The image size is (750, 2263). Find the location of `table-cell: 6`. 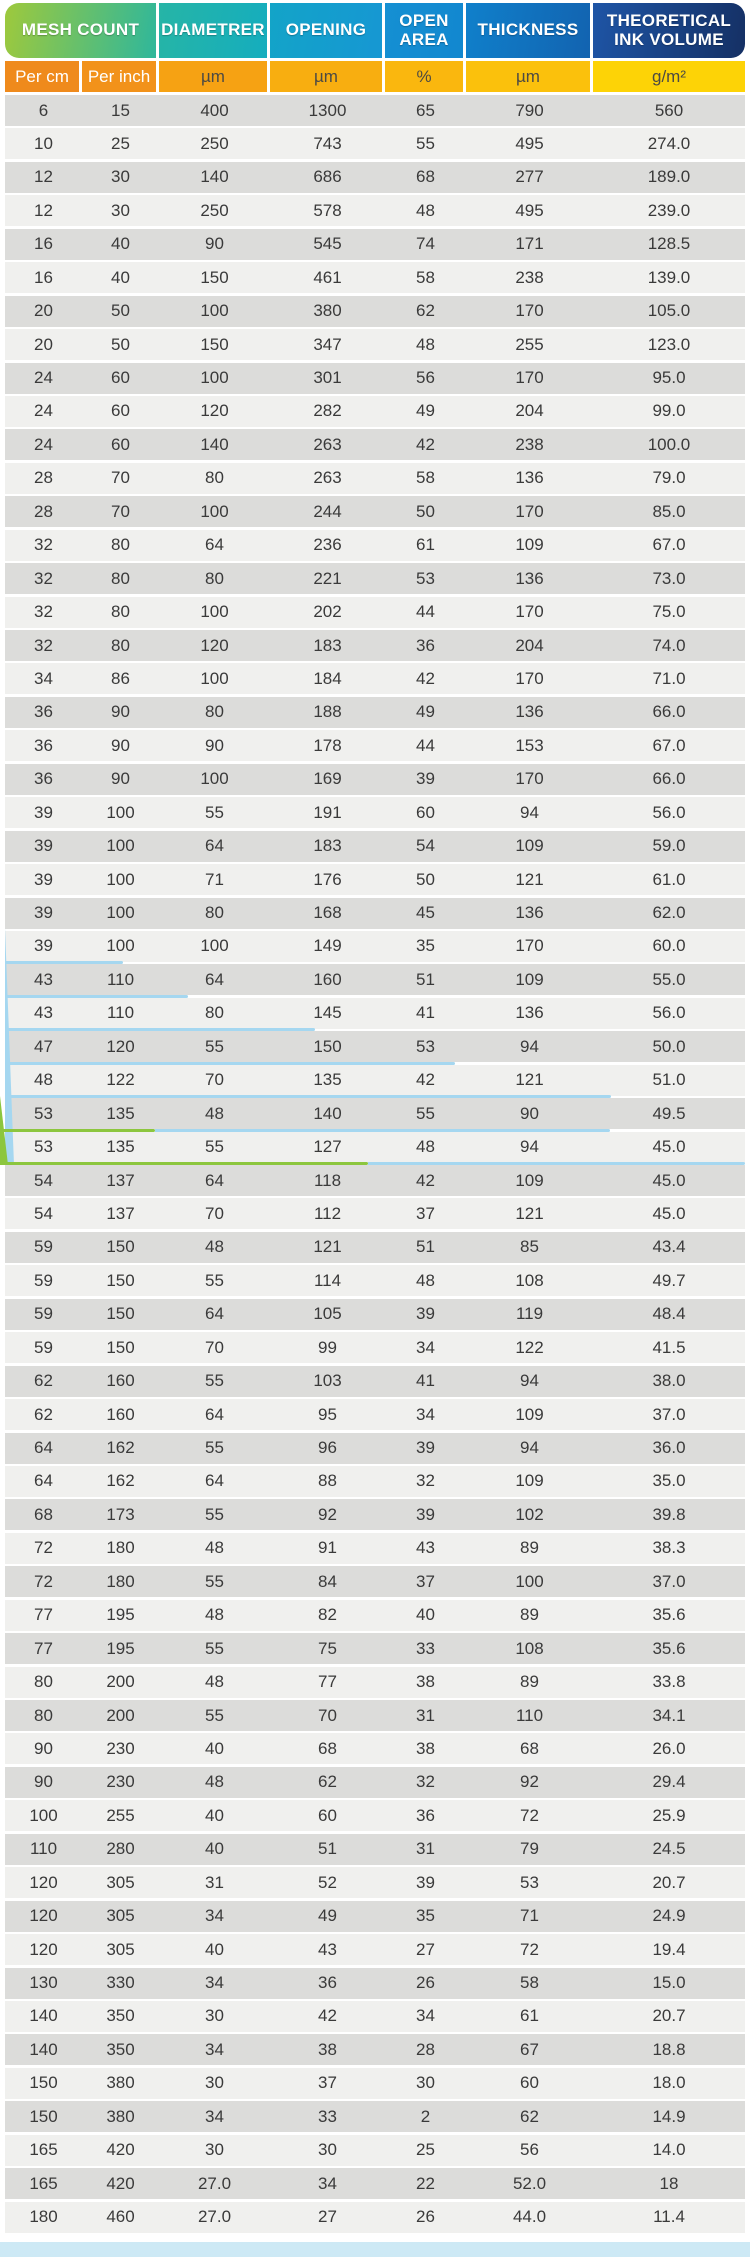

table-cell: 6 is located at coordinates (43, 110).